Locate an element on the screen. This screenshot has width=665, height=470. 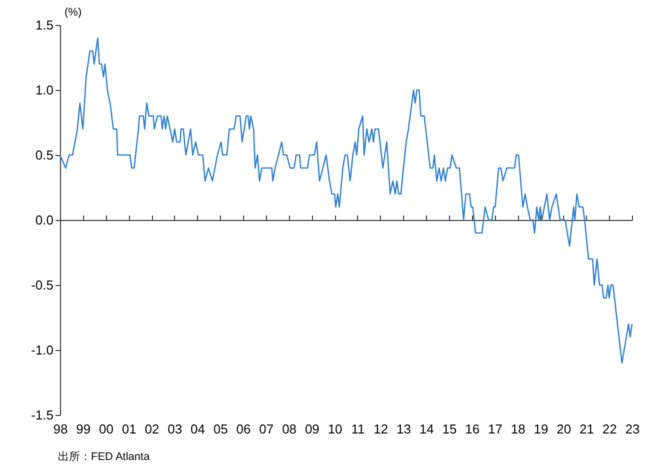
x-tick-label: 05 is located at coordinates (220, 429).